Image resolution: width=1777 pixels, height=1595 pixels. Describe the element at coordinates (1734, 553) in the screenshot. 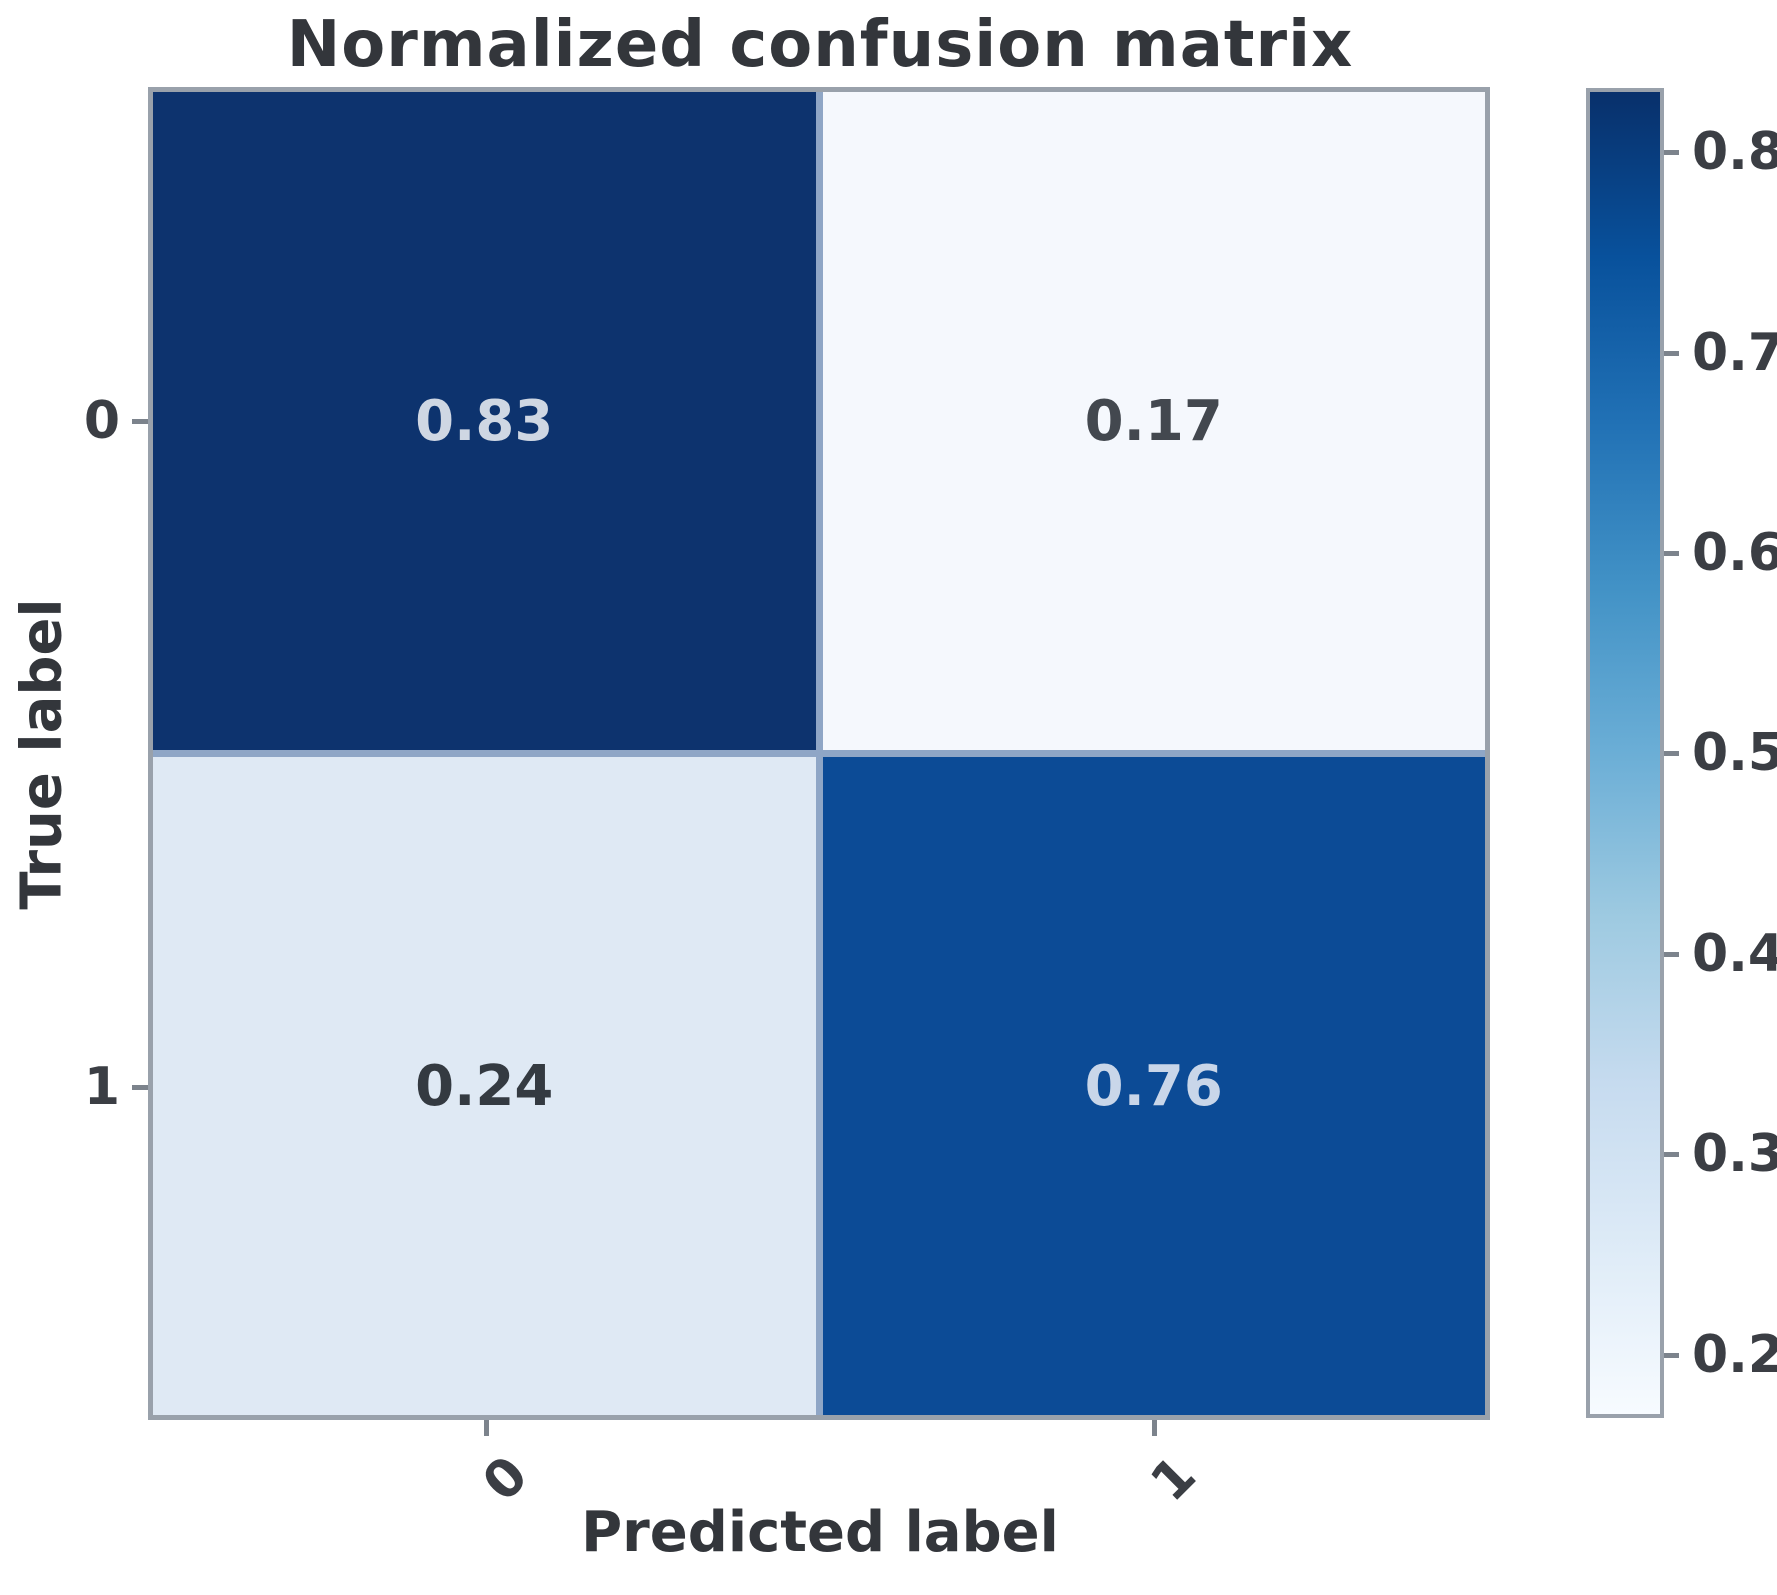

I see `colorbar-tick-label-0.6: 0.6` at that location.